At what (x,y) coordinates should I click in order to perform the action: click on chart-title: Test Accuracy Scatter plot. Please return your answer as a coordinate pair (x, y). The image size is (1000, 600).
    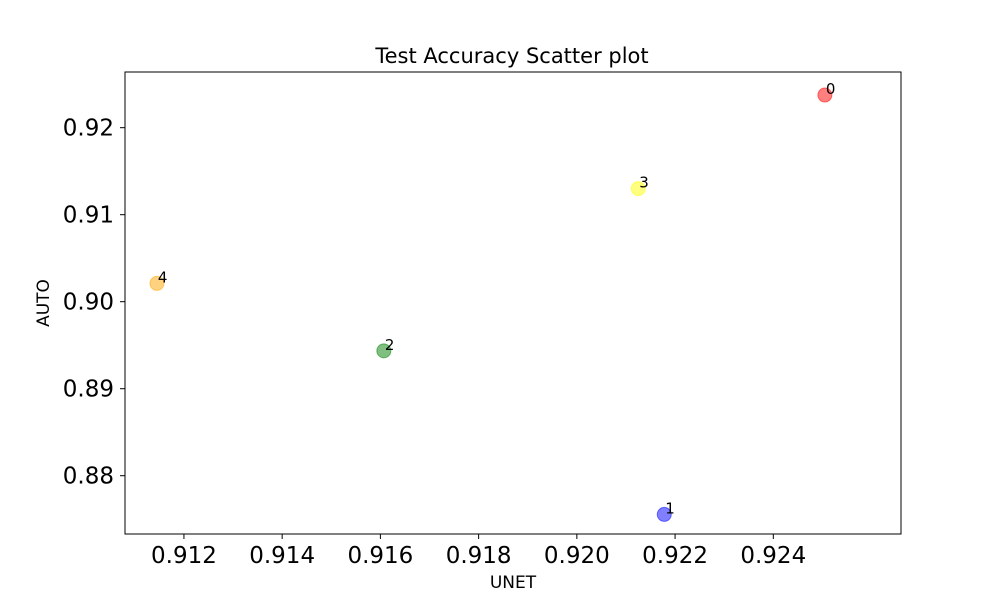
    Looking at the image, I should click on (511, 56).